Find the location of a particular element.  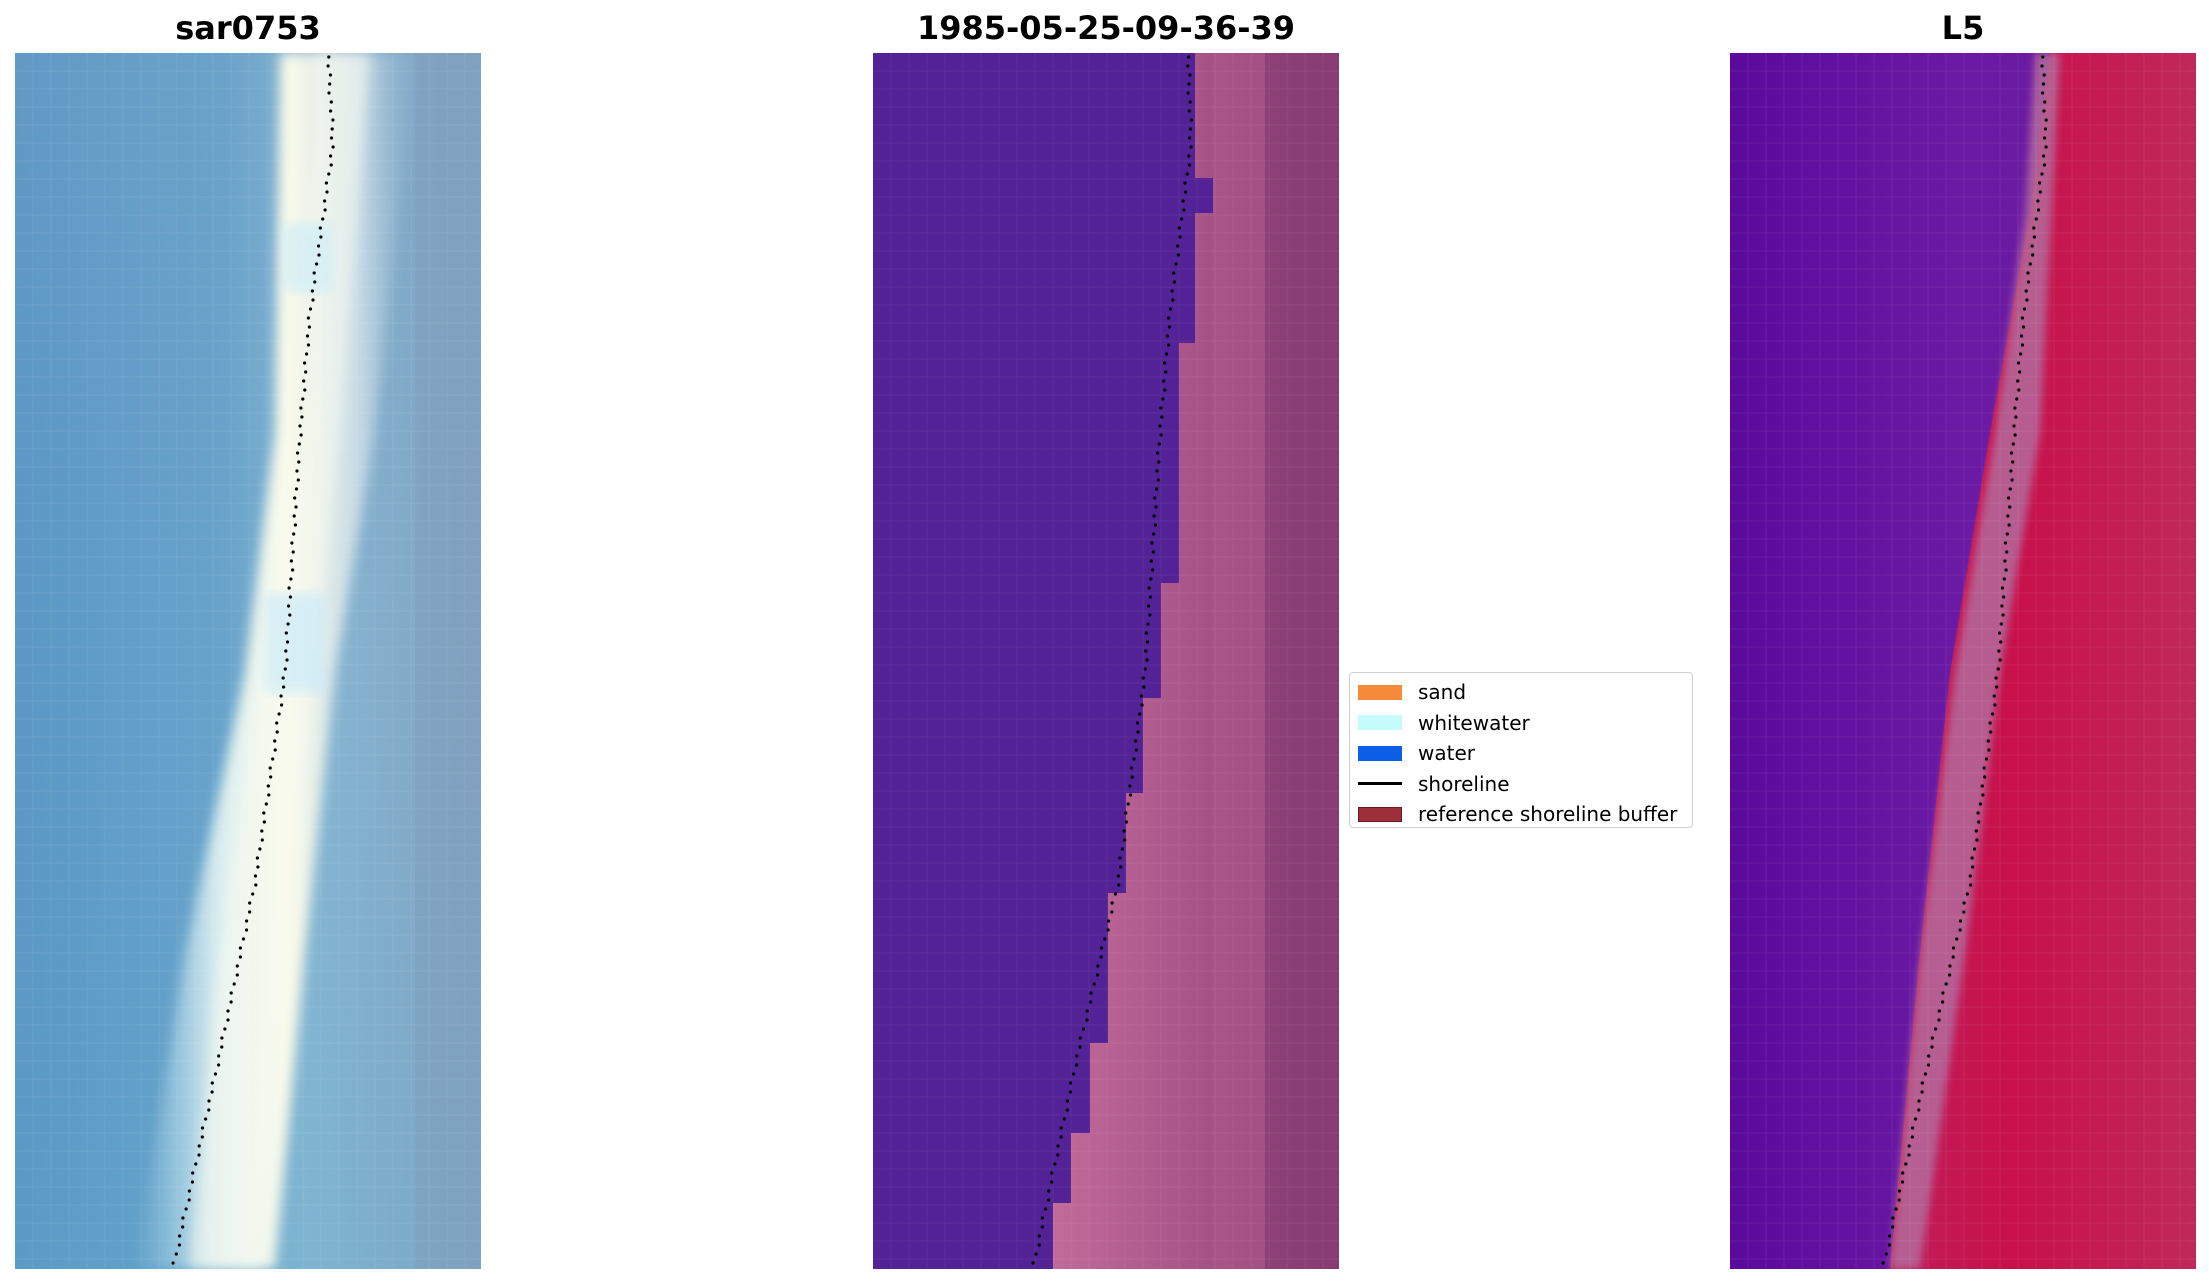

legend-item-water: water is located at coordinates (1521, 753).